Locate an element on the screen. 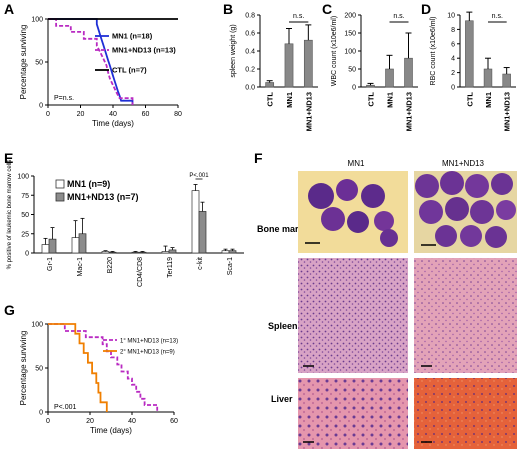 The image size is (520, 451). histology-col-header-mn1: MN1 is located at coordinates (356, 163).